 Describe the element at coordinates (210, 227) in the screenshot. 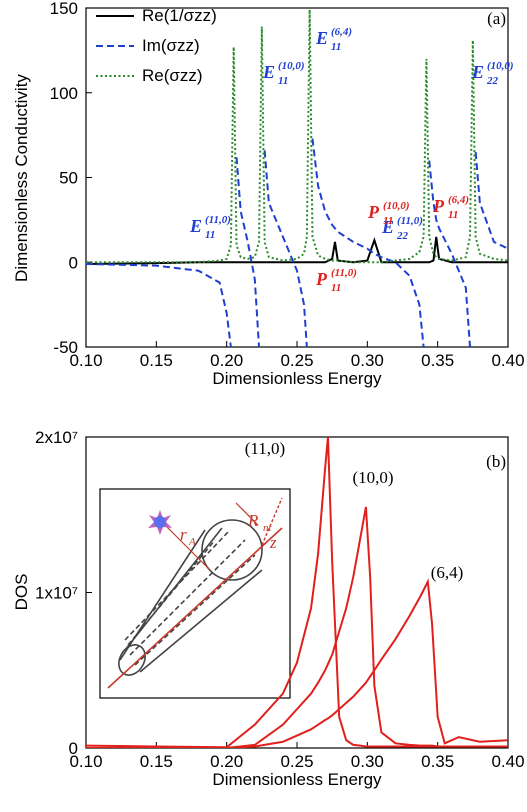

I see `annotation: E (11,0) 11` at that location.